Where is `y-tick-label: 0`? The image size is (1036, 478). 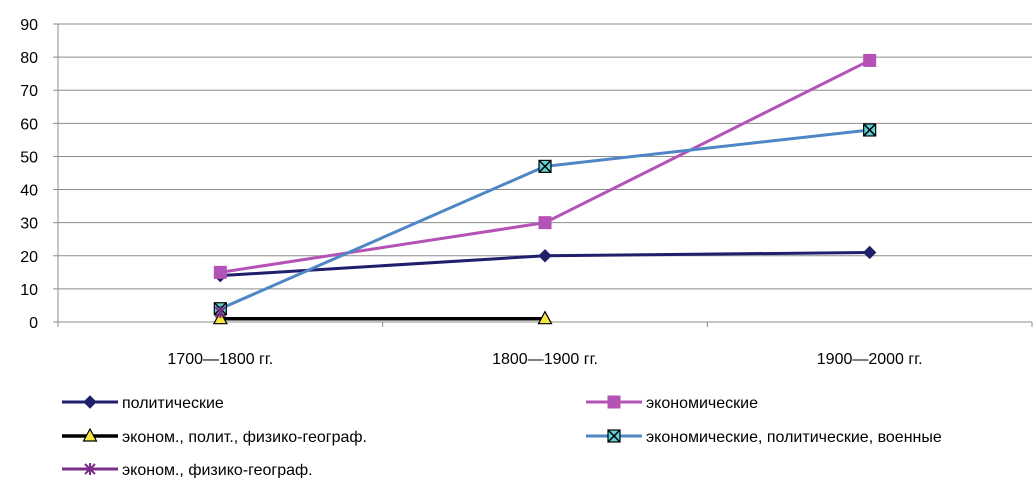
y-tick-label: 0 is located at coordinates (33, 323).